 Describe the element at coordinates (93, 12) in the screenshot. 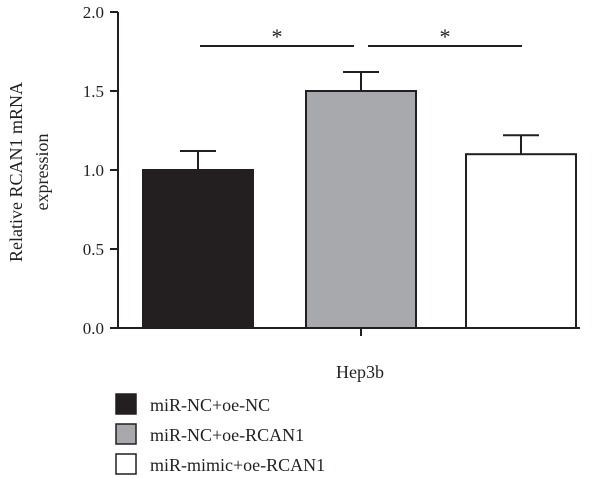

I see `y-tick-label: 2.0` at that location.